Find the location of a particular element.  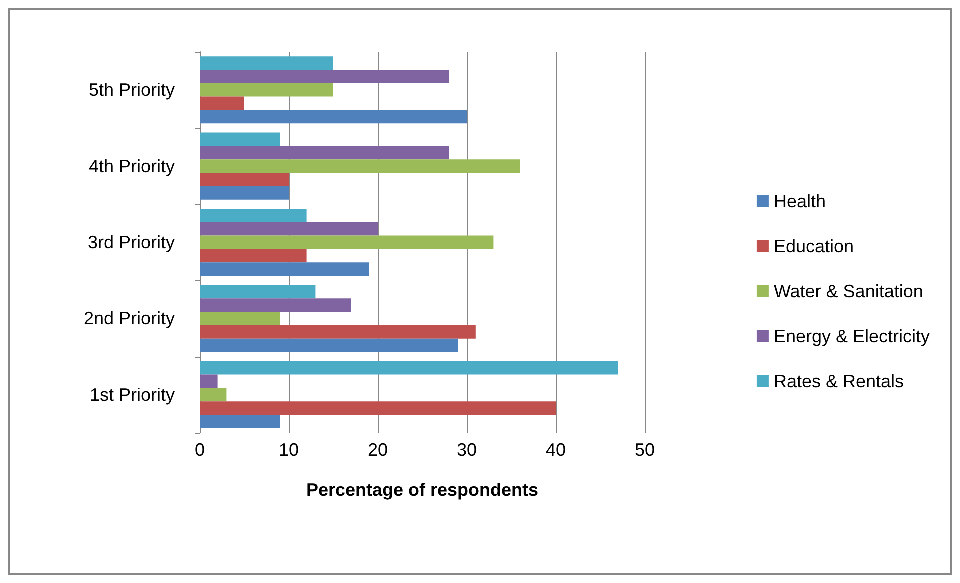

x-tick-label: 10 is located at coordinates (289, 450).